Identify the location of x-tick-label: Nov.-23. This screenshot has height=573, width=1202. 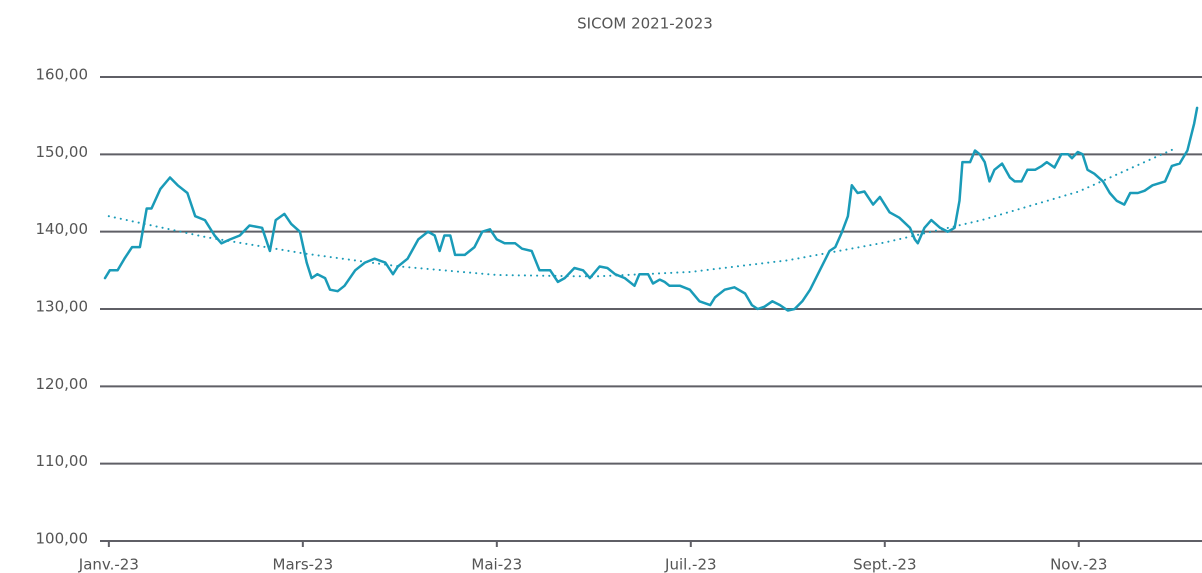
(1078, 564).